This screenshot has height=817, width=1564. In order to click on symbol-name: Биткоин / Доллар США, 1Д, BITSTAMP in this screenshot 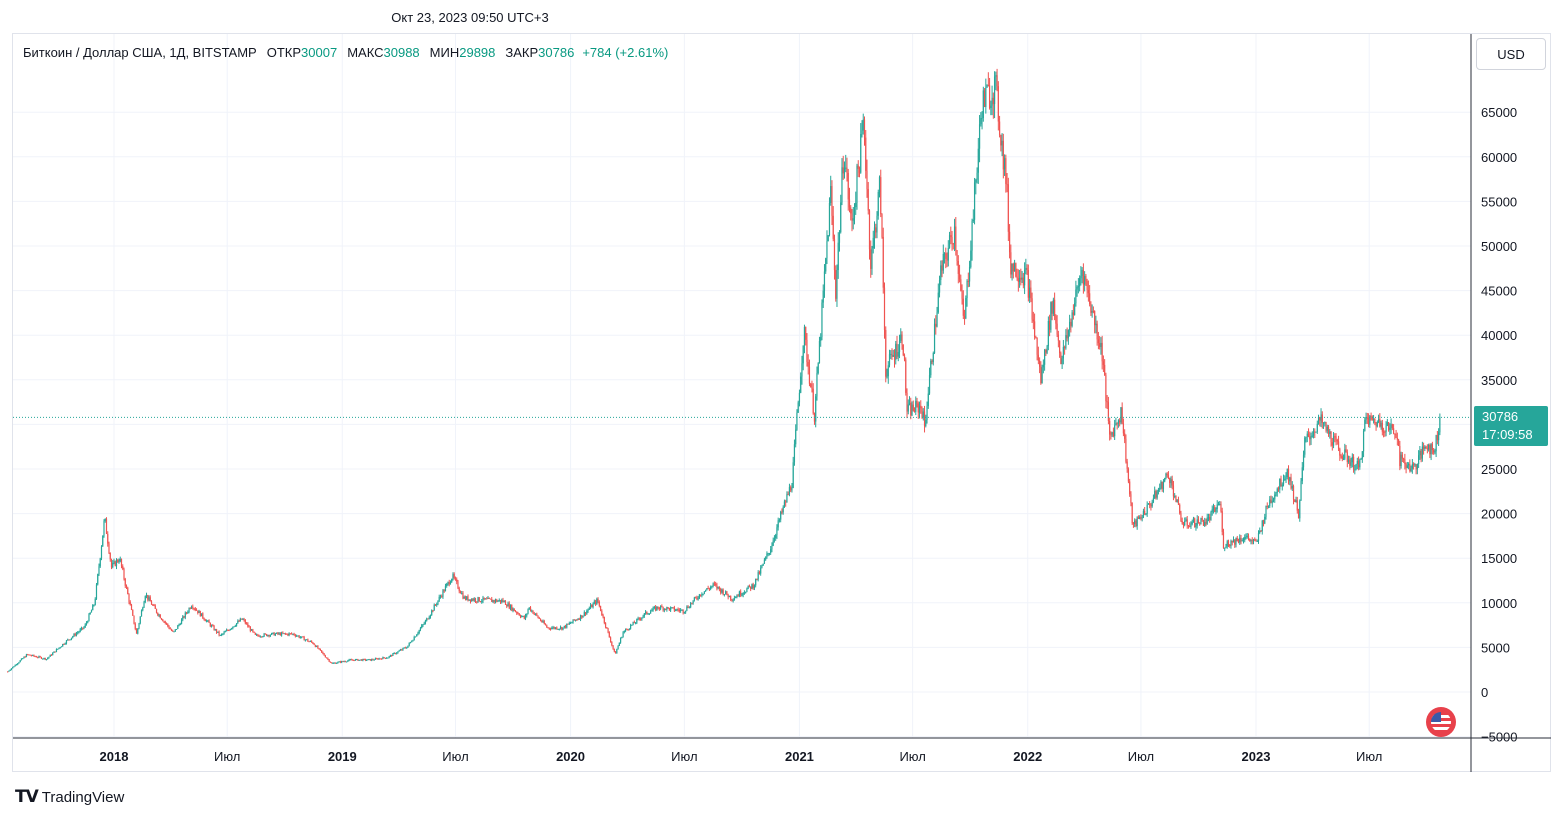, I will do `click(140, 52)`.